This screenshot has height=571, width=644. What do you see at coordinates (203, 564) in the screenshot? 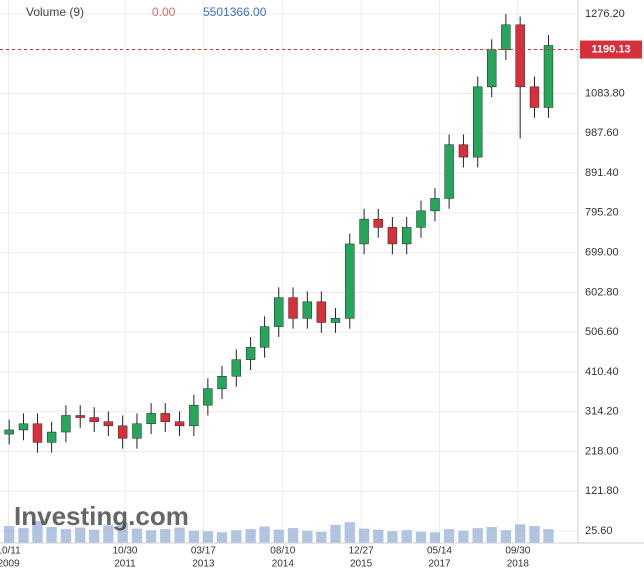
I see `x-tick-year: 2013` at bounding box center [203, 564].